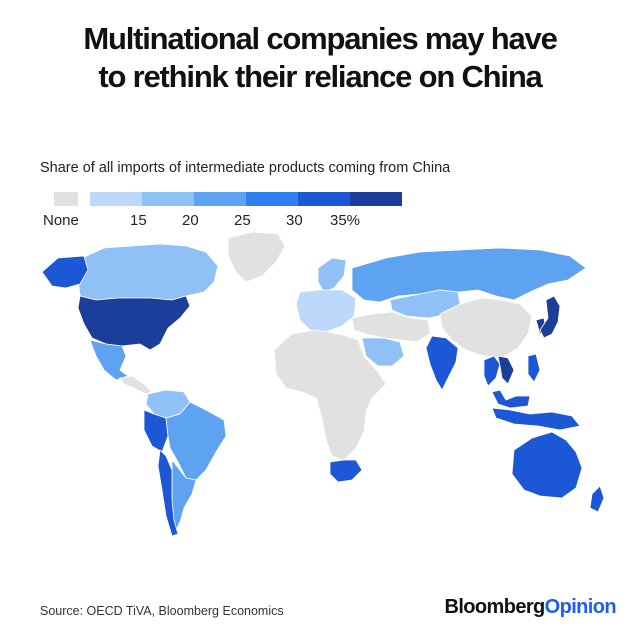 Image resolution: width=640 pixels, height=640 pixels. I want to click on country-united-states, so click(134, 323).